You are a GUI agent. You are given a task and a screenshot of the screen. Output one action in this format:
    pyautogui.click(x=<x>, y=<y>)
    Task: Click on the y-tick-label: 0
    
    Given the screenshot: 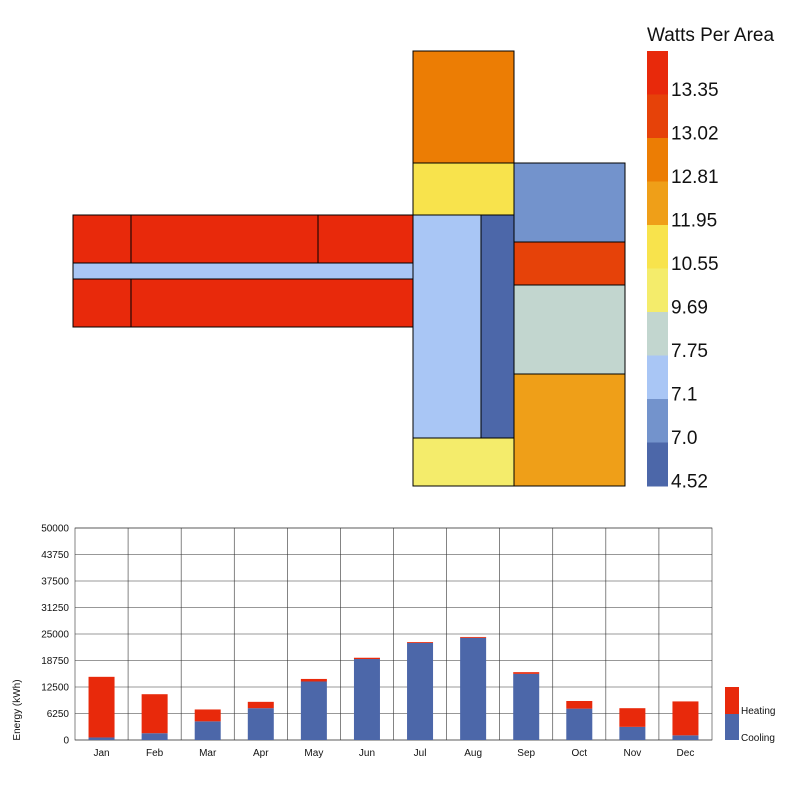 What is the action you would take?
    pyautogui.click(x=66, y=741)
    